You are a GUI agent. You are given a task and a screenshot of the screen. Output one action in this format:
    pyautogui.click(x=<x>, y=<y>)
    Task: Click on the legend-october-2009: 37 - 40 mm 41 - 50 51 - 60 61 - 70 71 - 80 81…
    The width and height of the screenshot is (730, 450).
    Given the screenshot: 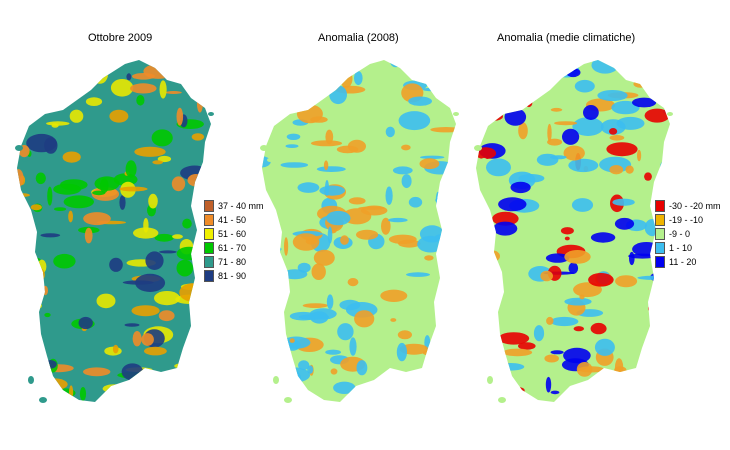 What is the action you would take?
    pyautogui.click(x=234, y=241)
    